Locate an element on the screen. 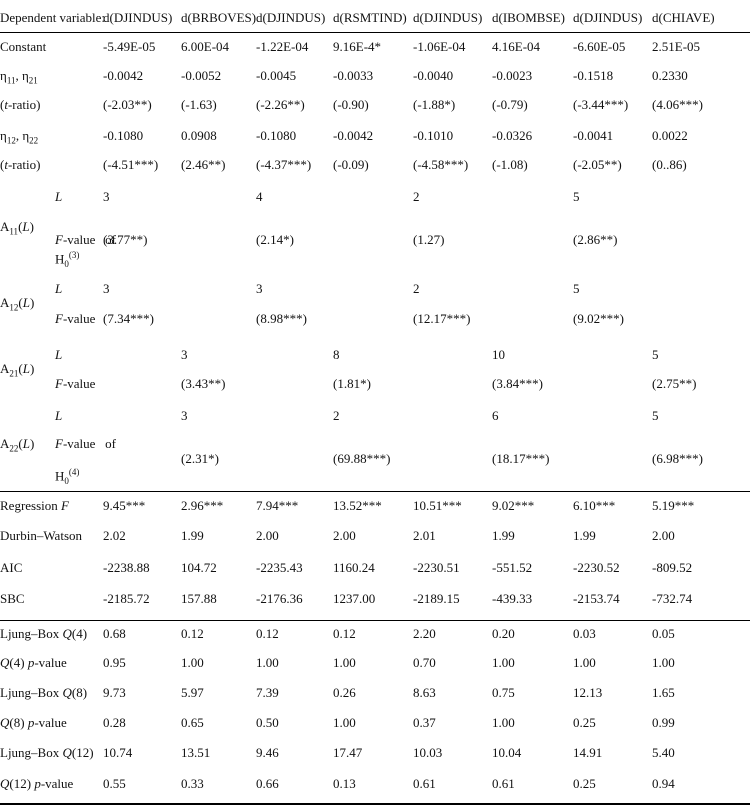 The image size is (750, 811). diag-cell: 0.66 is located at coordinates (267, 783).